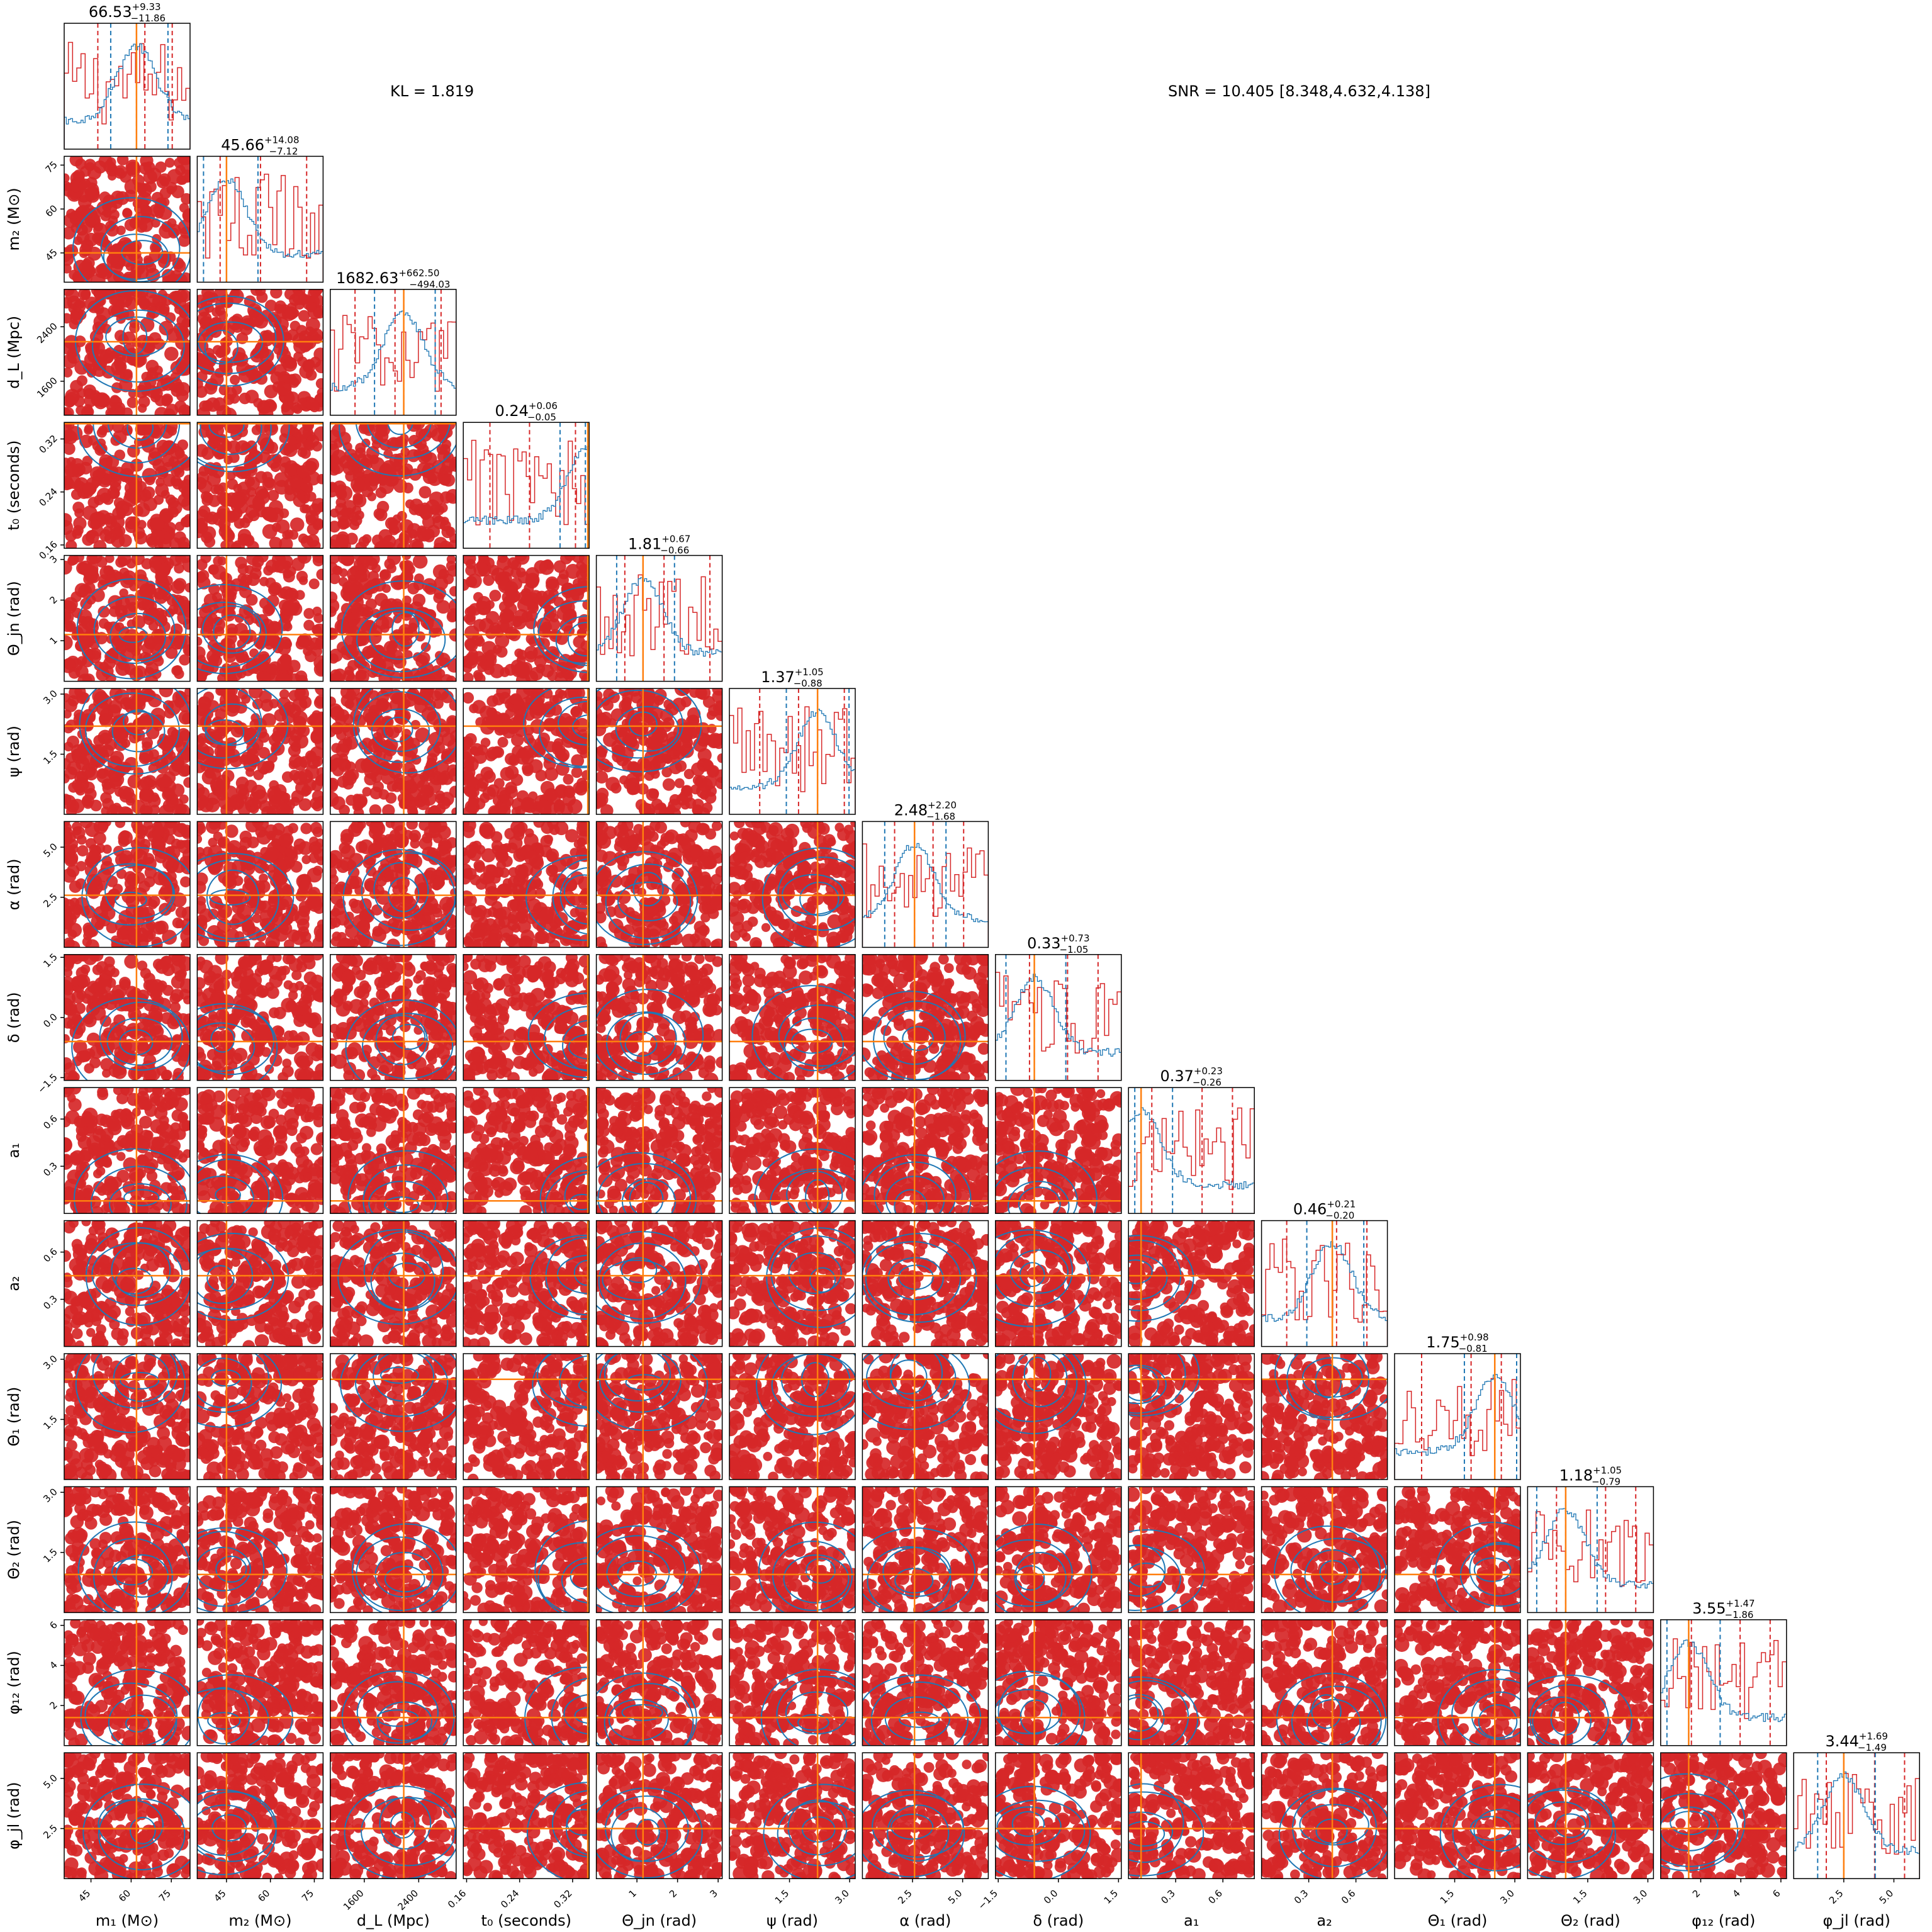 This screenshot has height=1932, width=1932. What do you see at coordinates (127, 885) in the screenshot?
I see `scatter-panel-m1-alpha` at bounding box center [127, 885].